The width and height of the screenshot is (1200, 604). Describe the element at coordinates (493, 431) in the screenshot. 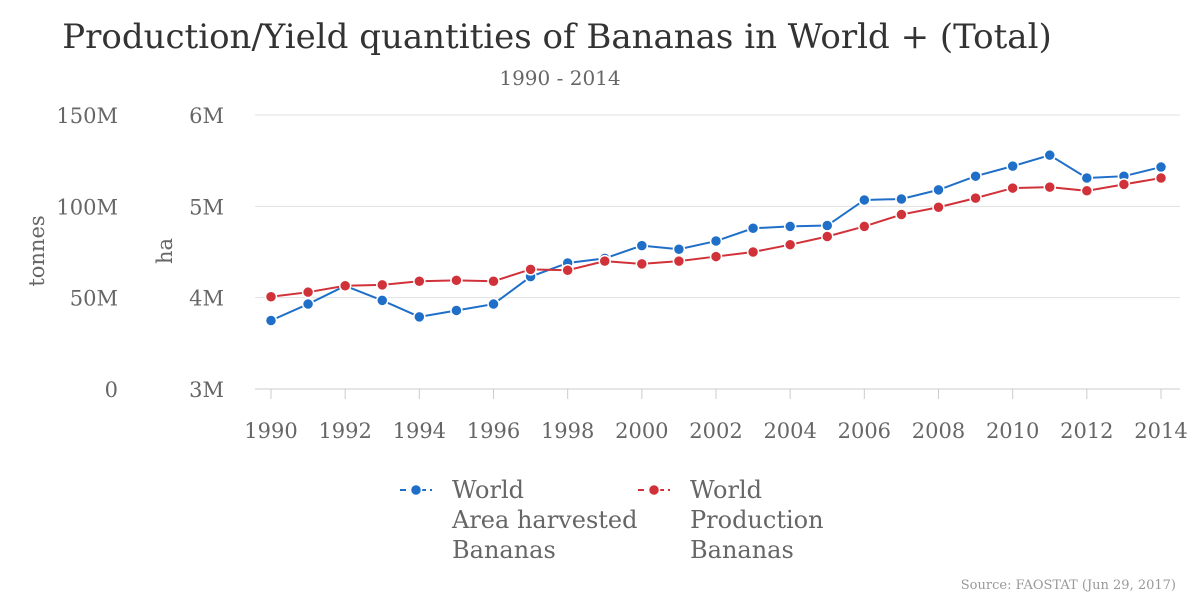

I see `x-tick-label: 1996` at that location.